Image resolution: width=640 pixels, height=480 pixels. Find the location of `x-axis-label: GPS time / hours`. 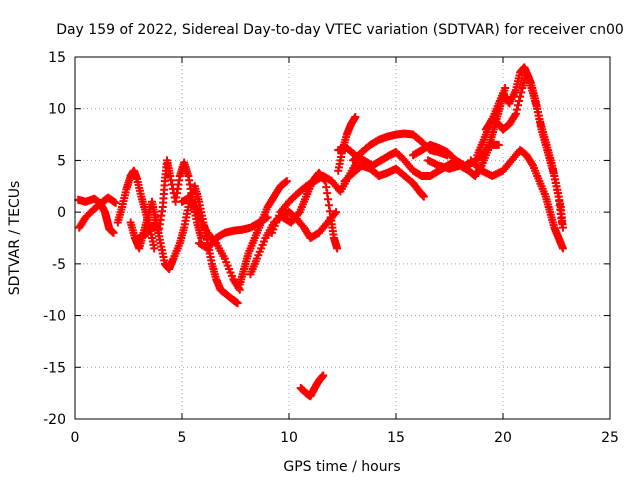

x-axis-label: GPS time / hours is located at coordinates (341, 467).